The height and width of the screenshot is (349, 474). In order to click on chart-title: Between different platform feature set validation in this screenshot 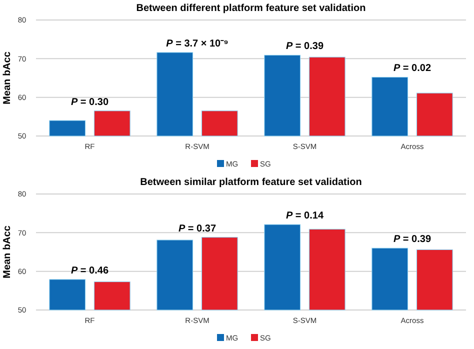, I will do `click(251, 8)`.